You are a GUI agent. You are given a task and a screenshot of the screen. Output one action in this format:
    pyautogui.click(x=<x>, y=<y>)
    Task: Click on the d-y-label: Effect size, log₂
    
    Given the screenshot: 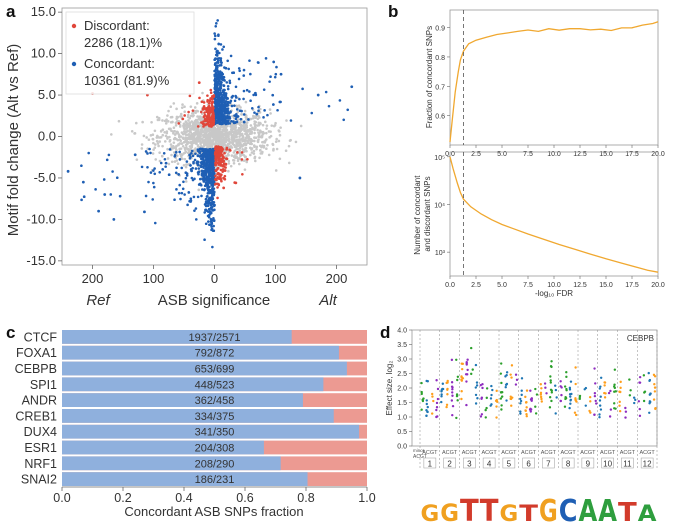 What is the action you would take?
    pyautogui.click(x=389, y=388)
    